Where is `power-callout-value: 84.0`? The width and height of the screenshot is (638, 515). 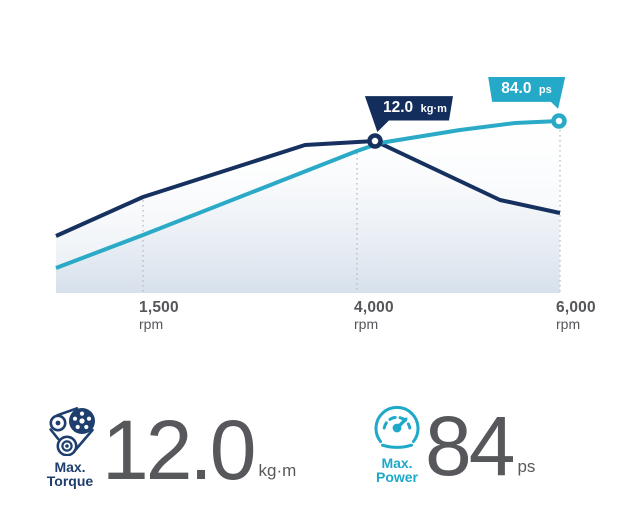
power-callout-value: 84.0 is located at coordinates (516, 88).